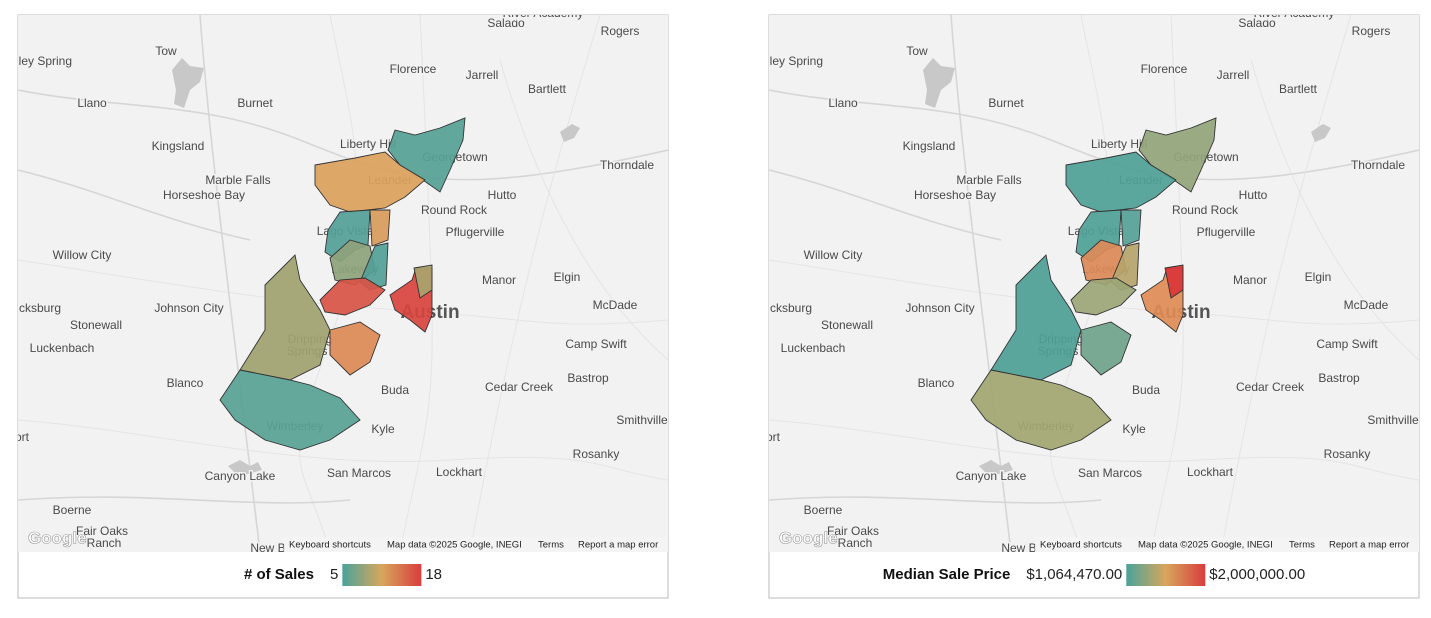 The image size is (1431, 618). What do you see at coordinates (57, 537) in the screenshot?
I see `google-logo: Google` at bounding box center [57, 537].